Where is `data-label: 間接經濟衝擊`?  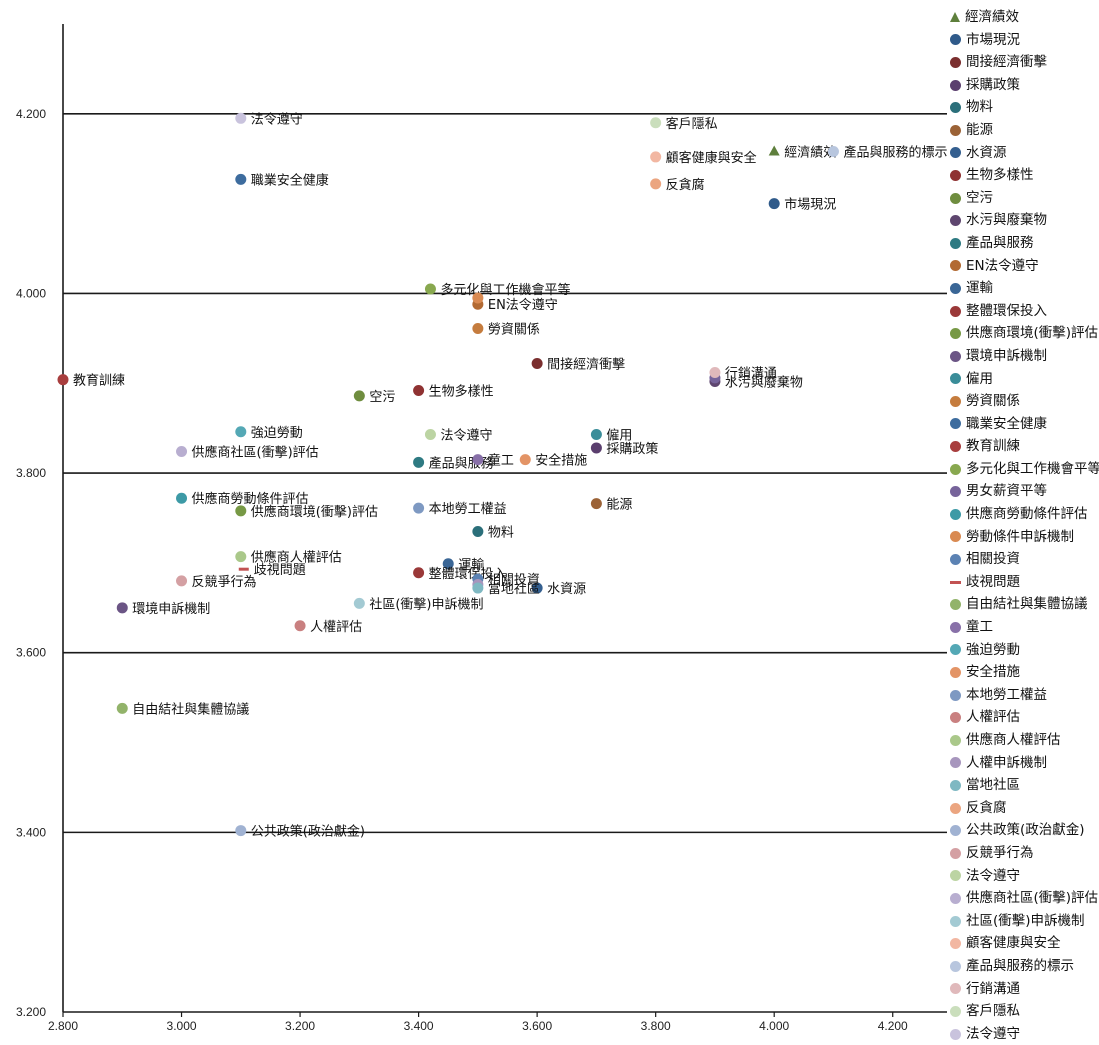 data-label: 間接經濟衝擊 is located at coordinates (586, 365).